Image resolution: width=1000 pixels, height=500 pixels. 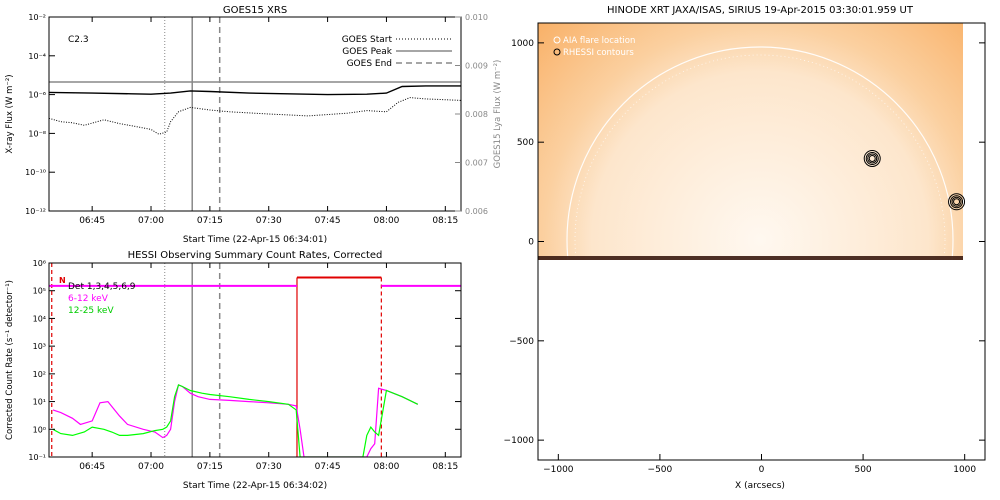 I want to click on goes-y-tick-label: 10⁻⁴, so click(x=37, y=56).